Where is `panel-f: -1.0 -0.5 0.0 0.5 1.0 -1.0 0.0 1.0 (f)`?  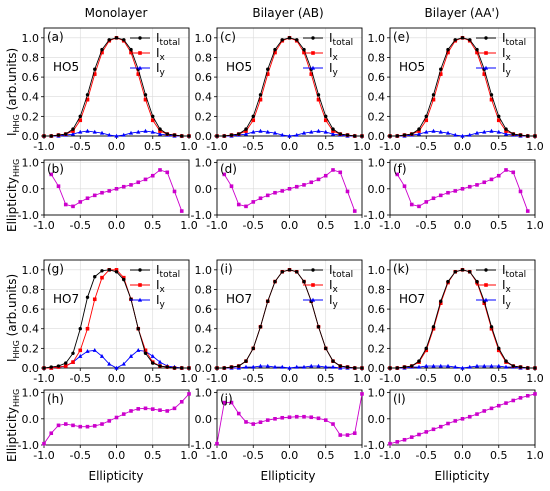
panel-f: -1.0 -0.5 0.0 0.5 1.0 -1.0 0.0 1.0 (f) is located at coordinates (454, 194).